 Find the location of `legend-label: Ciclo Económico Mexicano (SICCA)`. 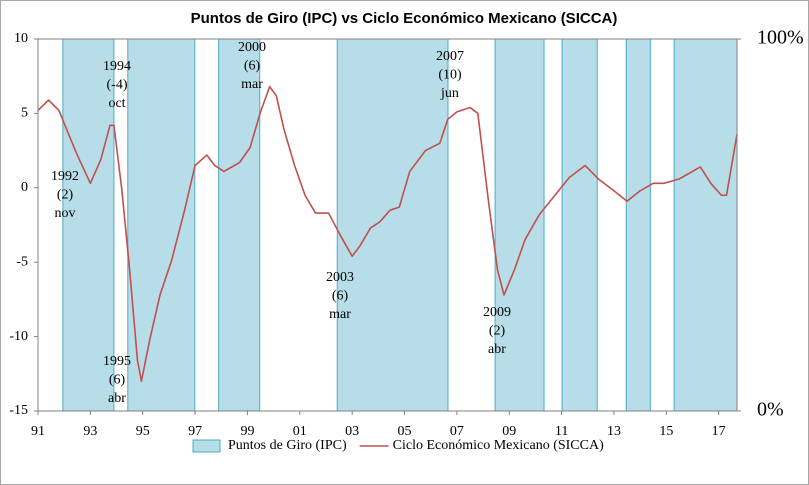

legend-label: Ciclo Económico Mexicano (SICCA) is located at coordinates (498, 445).